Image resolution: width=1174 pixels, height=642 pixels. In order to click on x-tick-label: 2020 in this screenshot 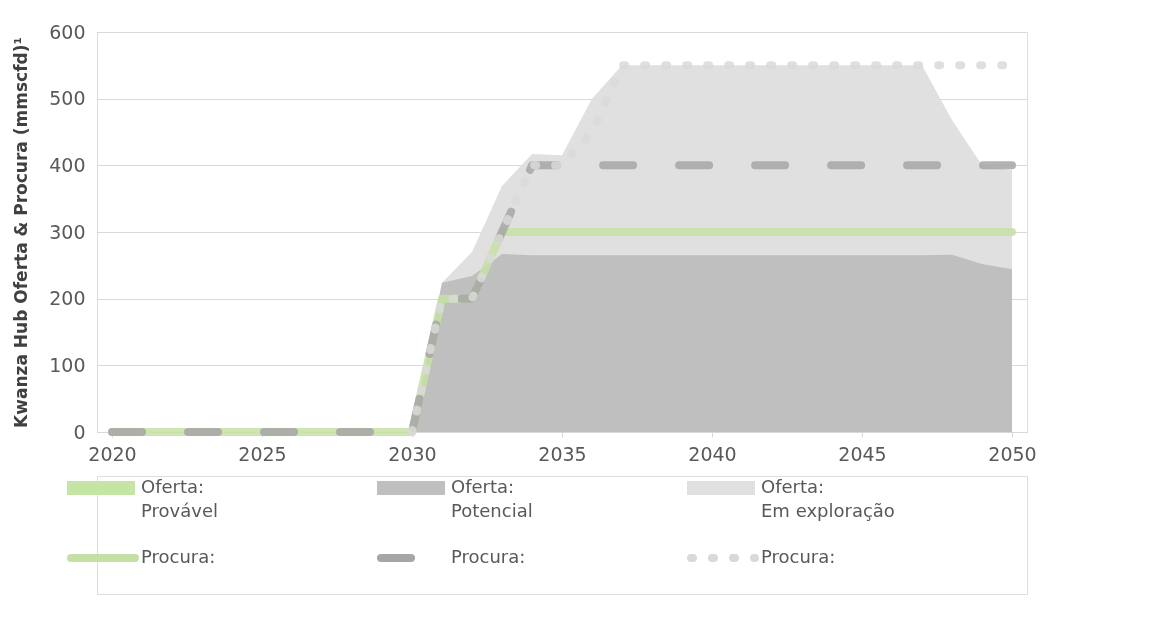, I will do `click(112, 453)`.